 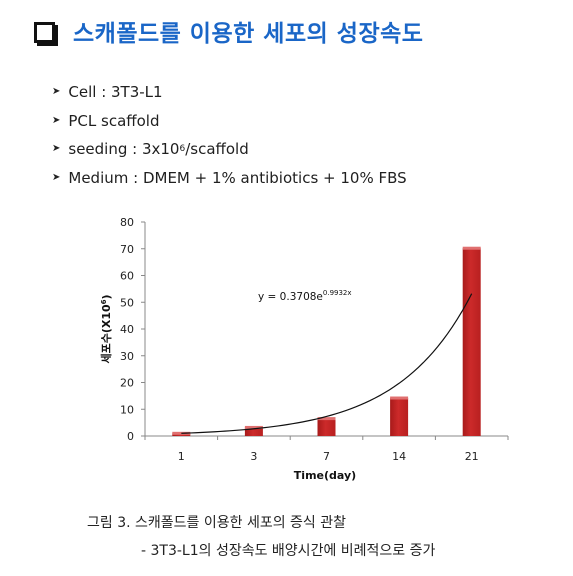 I want to click on bullet-item: ➤ Cell : 3T3-L1, so click(x=229, y=92).